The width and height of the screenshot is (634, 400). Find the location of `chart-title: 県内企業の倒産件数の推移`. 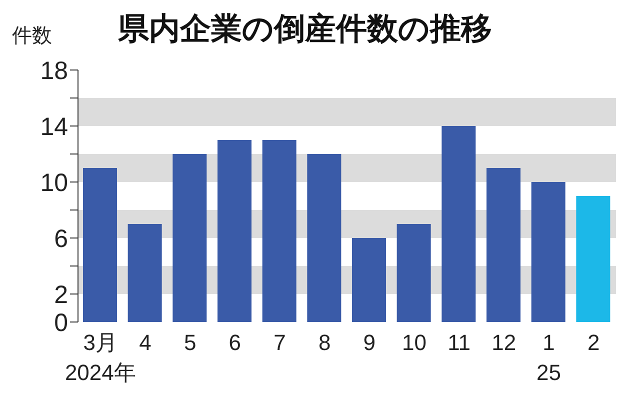

chart-title: 県内企業の倒産件数の推移 is located at coordinates (305, 29).